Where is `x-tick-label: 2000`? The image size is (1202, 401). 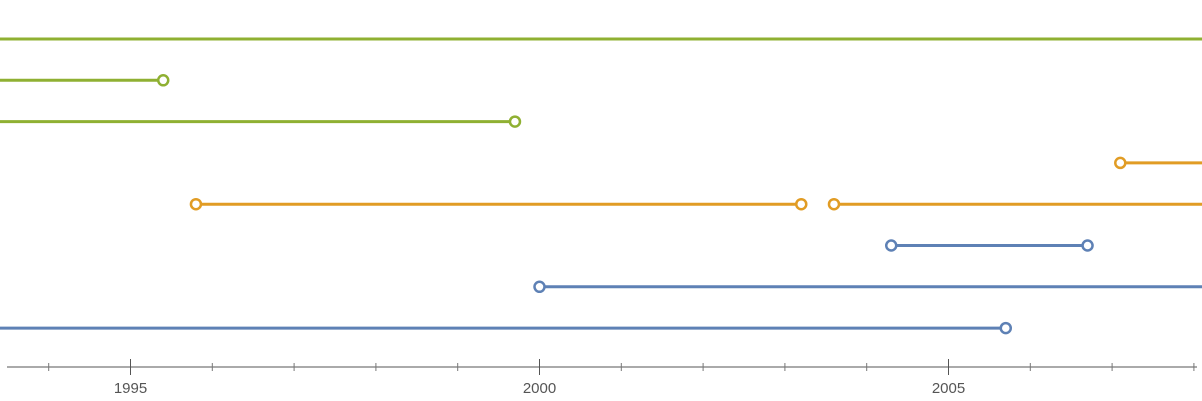 x-tick-label: 2000 is located at coordinates (539, 388).